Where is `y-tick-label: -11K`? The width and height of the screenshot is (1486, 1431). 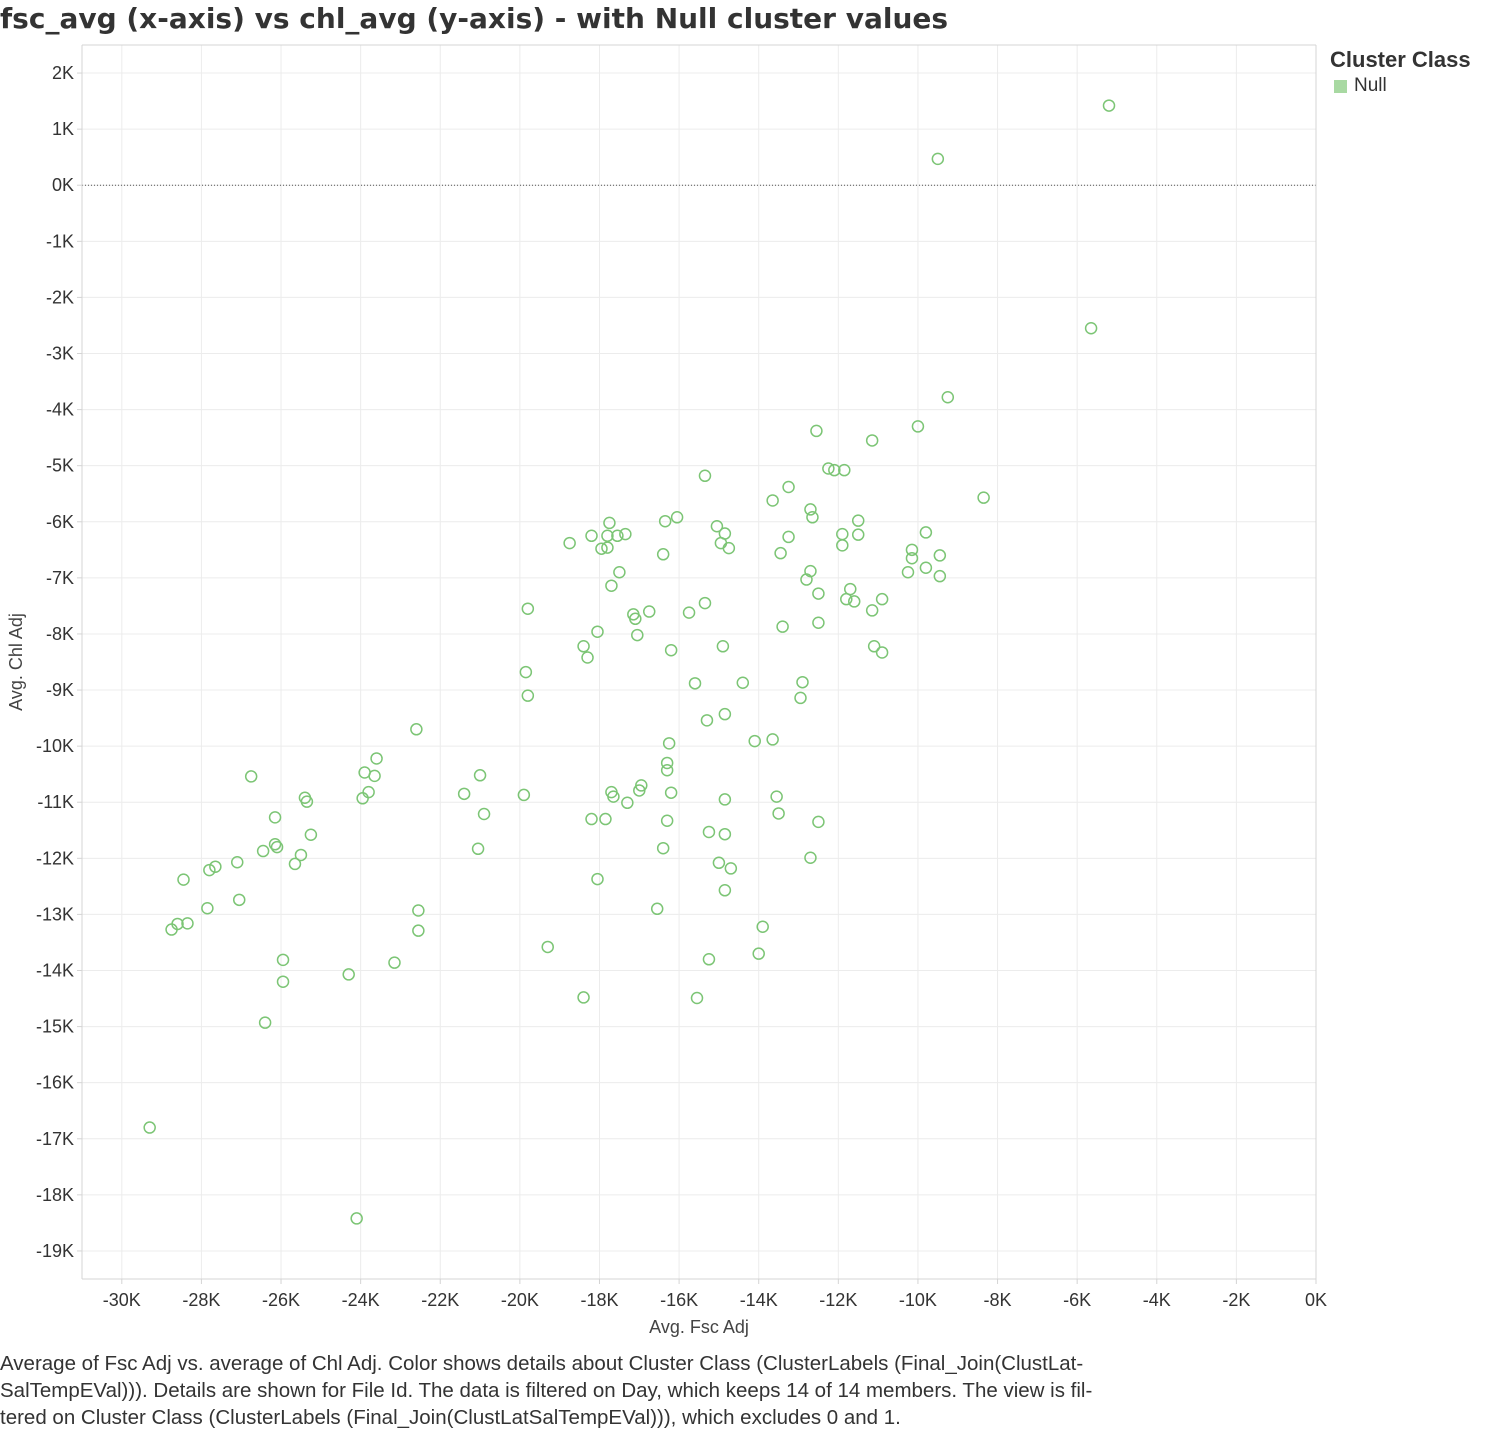
y-tick-label: -11K is located at coordinates (55, 802).